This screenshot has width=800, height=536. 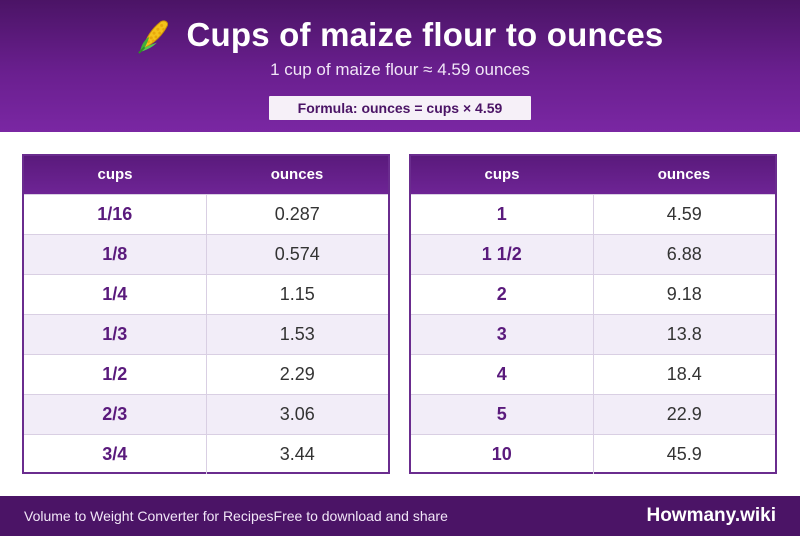 I want to click on table-row: 1/2 2.29, so click(x=206, y=373).